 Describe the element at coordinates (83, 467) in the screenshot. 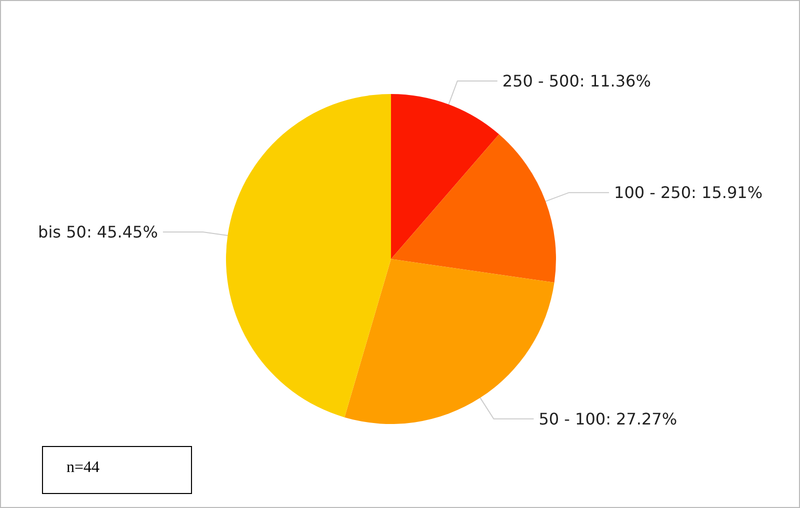

I see `text: n=44` at that location.